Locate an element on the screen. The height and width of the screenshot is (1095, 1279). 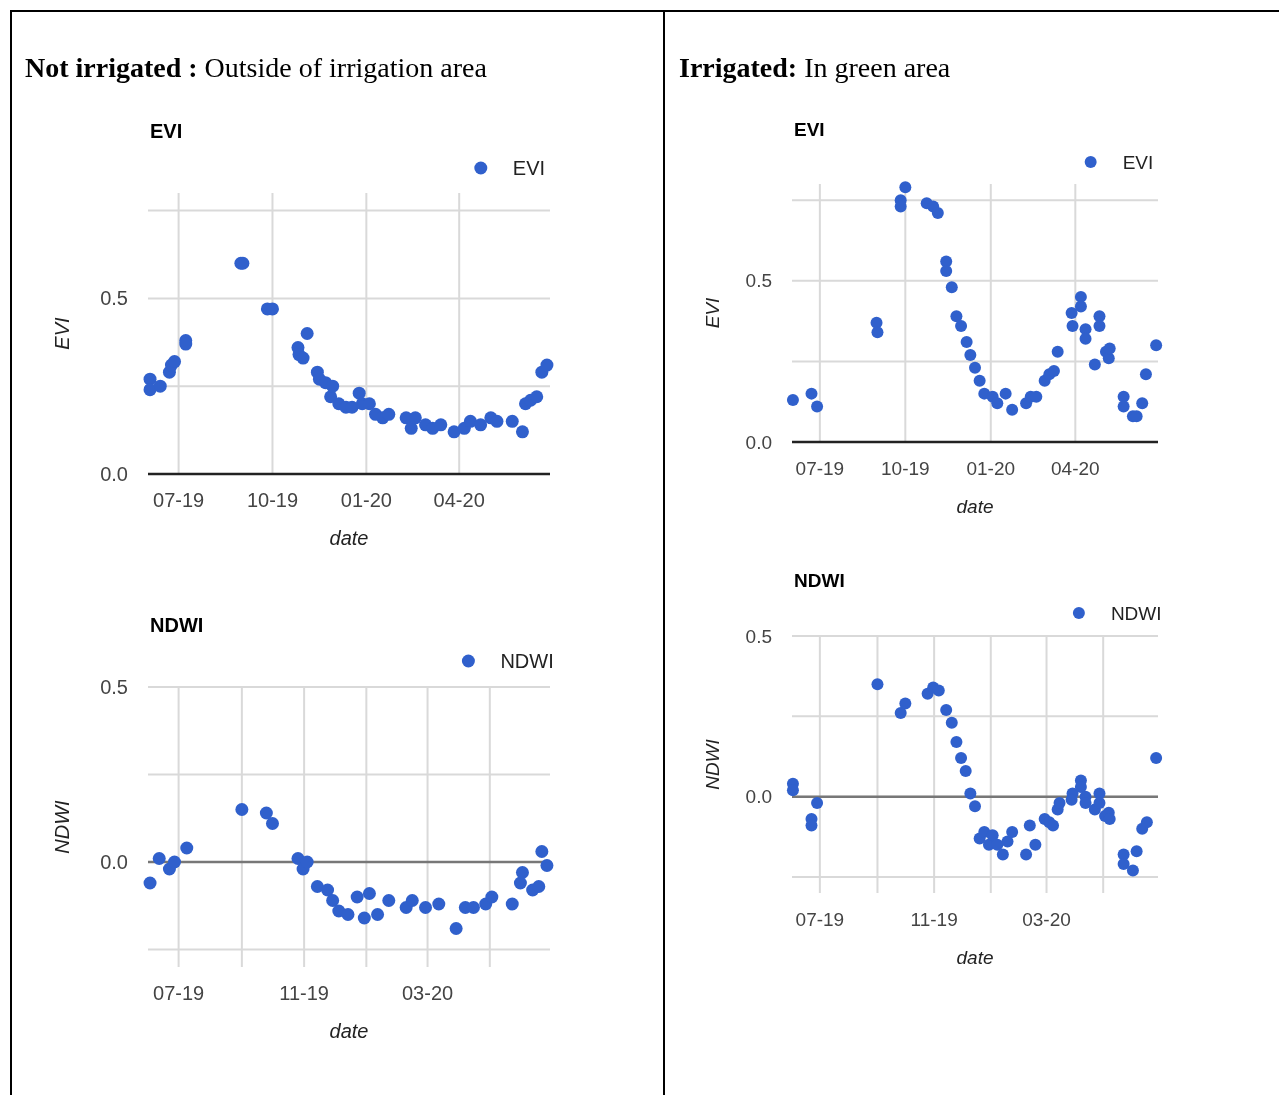
legend-label: EVI is located at coordinates (1138, 162).